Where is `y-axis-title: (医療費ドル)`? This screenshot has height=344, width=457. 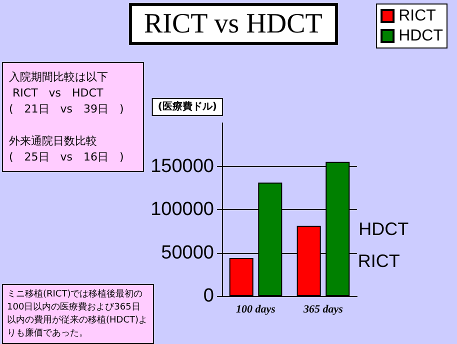
y-axis-title: (医療費ドル) is located at coordinates (187, 106).